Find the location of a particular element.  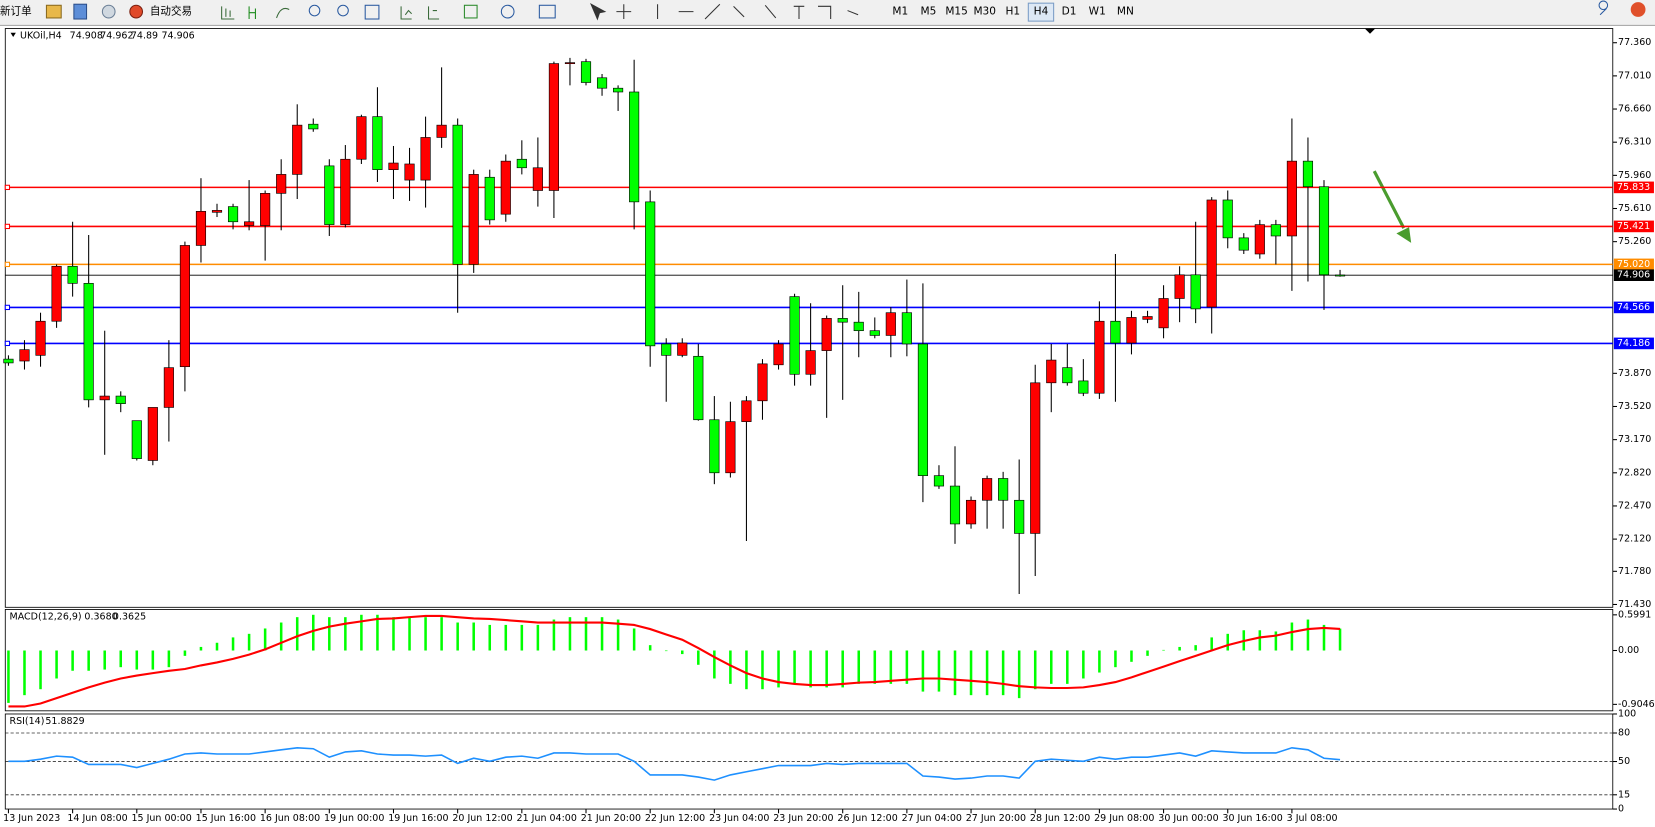

y-tick-label: 77.360 is located at coordinates (1634, 42).